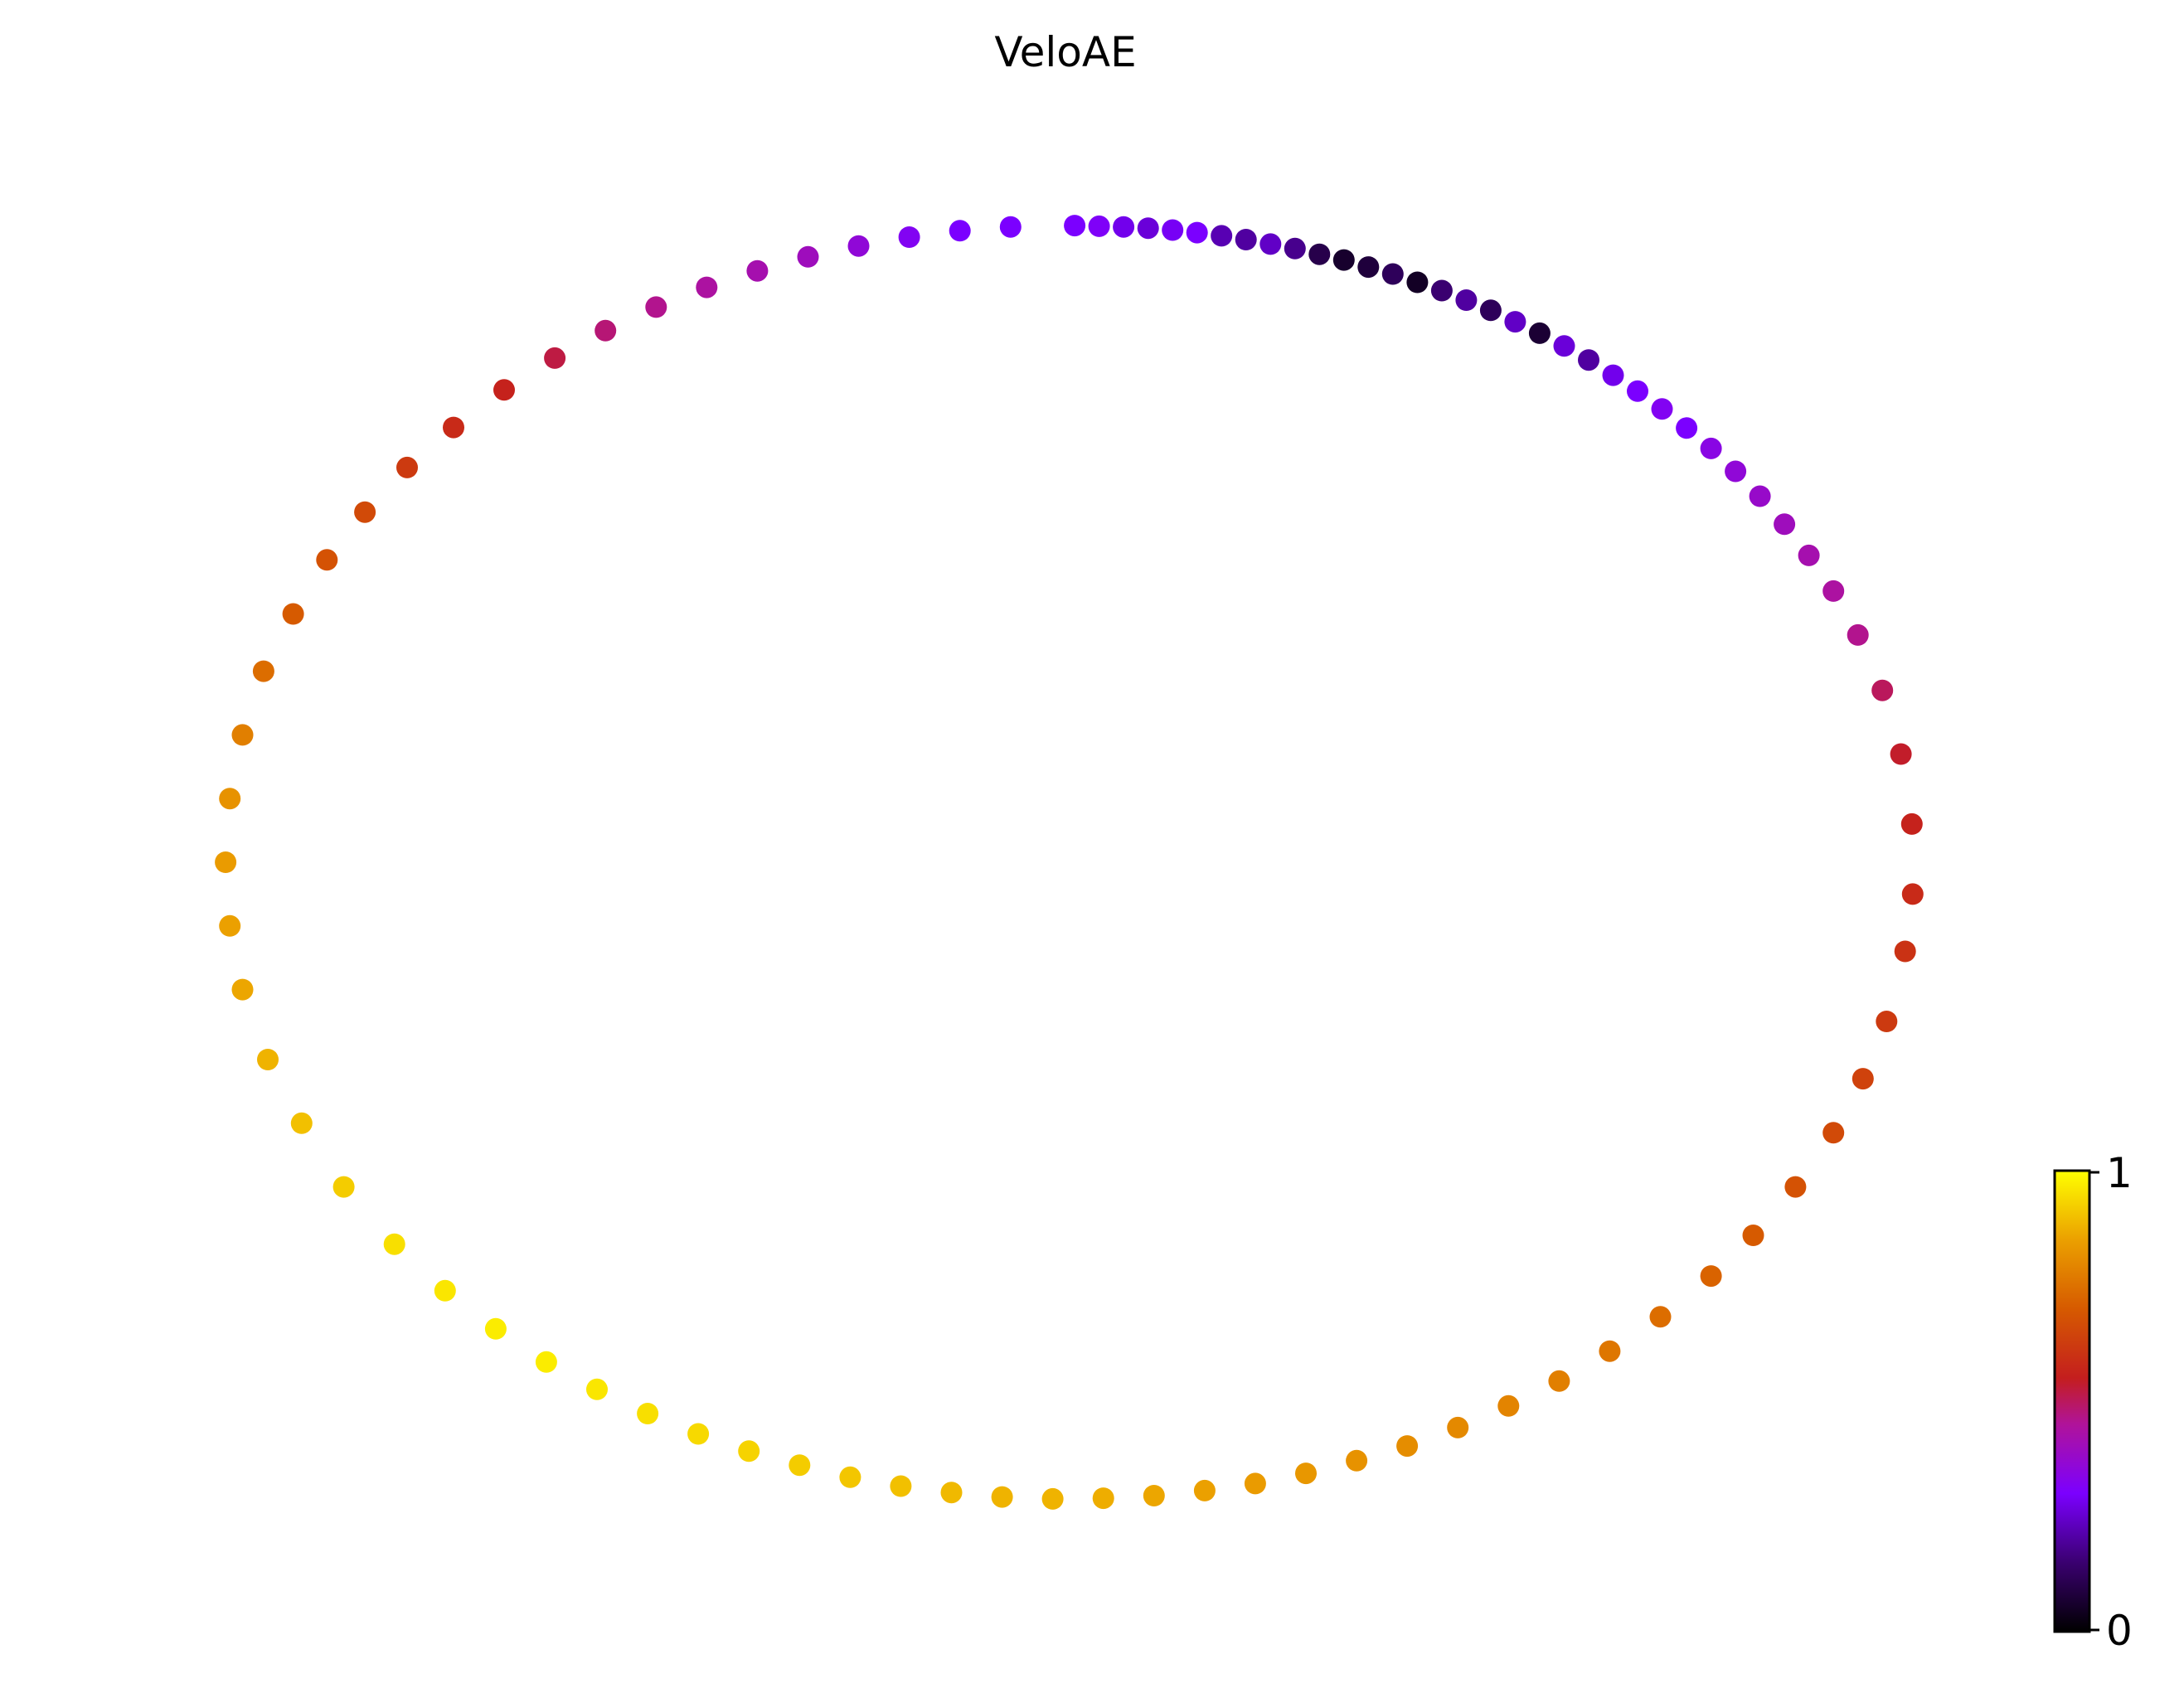 This screenshot has height=1688, width=2184. I want to click on colorbar-label-max: 1, so click(2119, 1173).